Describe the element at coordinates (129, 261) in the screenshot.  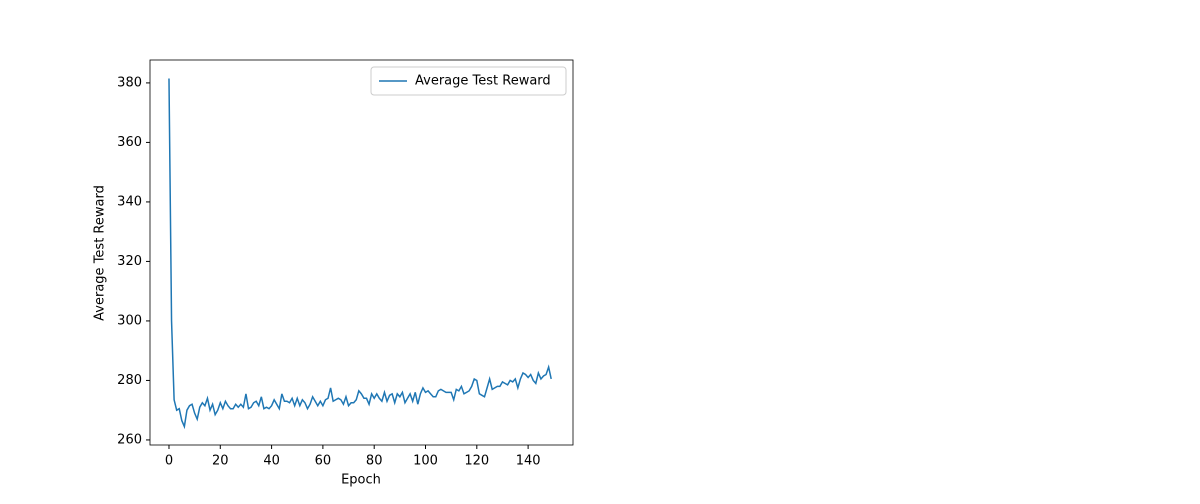
I see `y-tick-label: 320` at that location.